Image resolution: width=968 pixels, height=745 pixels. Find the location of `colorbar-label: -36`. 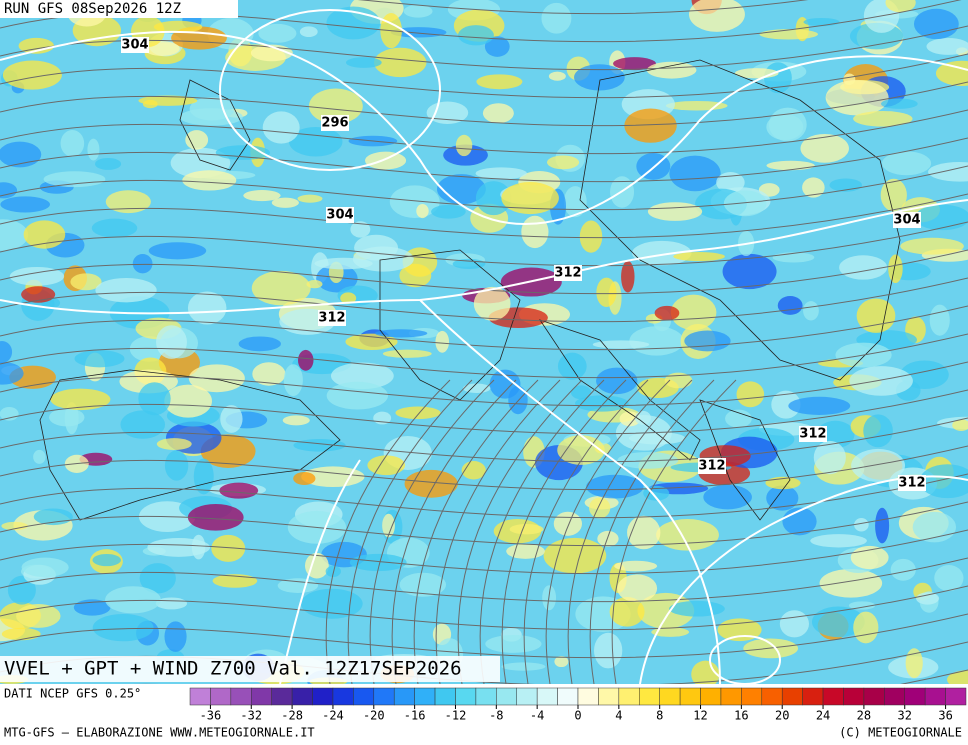

colorbar-label: -36 is located at coordinates (211, 716).